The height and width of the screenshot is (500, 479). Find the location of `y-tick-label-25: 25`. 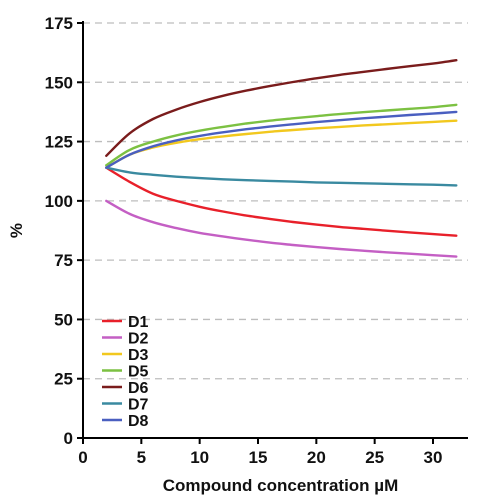

y-tick-label-25: 25 is located at coordinates (63, 379).